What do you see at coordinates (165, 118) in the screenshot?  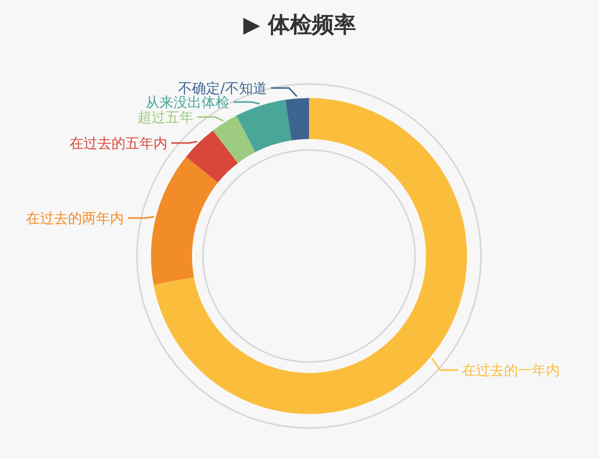 I see `slice-label: 超过五年` at bounding box center [165, 118].